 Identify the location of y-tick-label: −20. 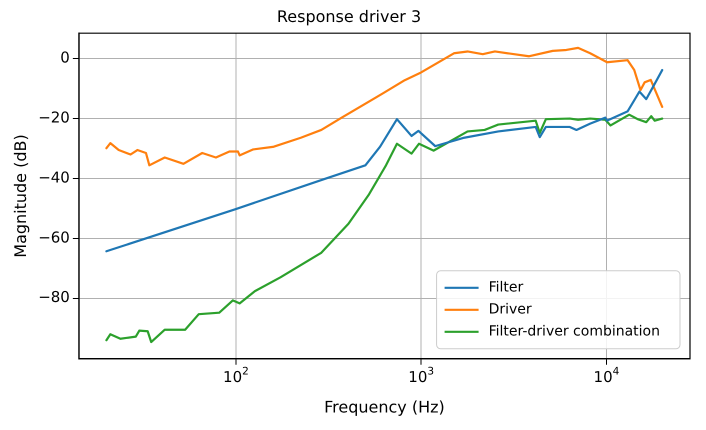
(54, 117).